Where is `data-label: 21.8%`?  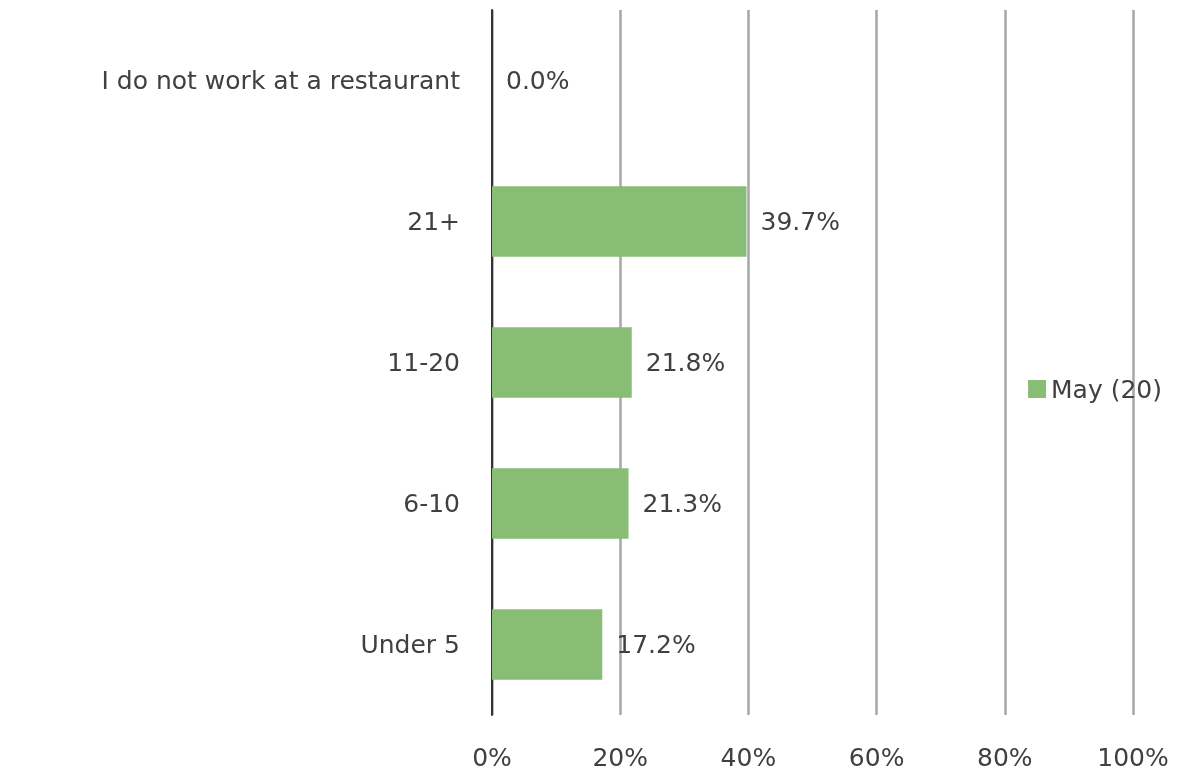 data-label: 21.8% is located at coordinates (685, 362).